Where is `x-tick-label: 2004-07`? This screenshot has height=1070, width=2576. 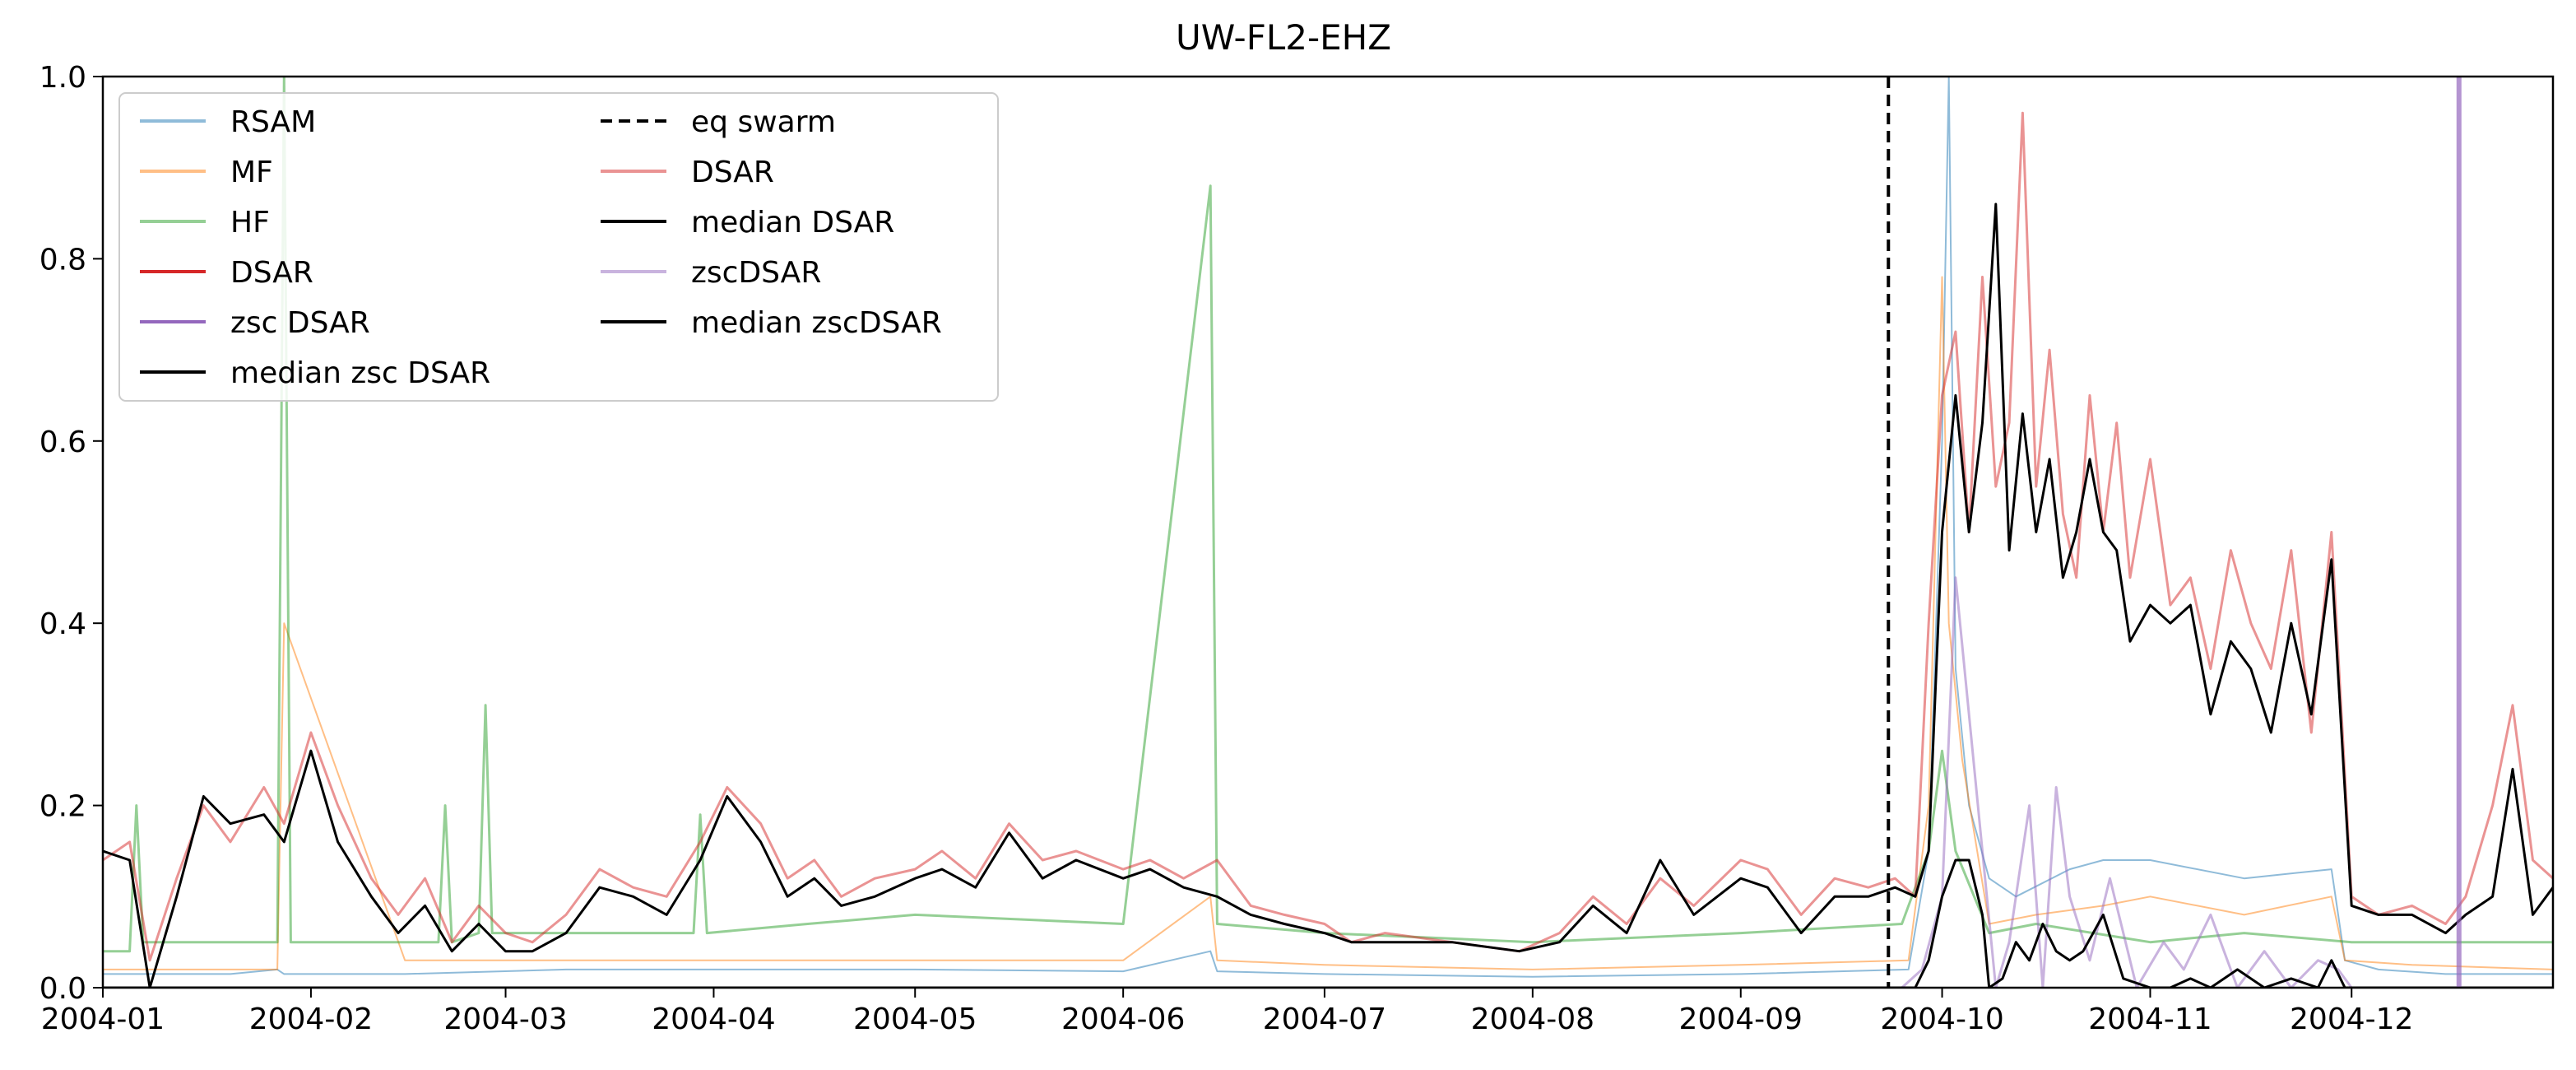
x-tick-label: 2004-07 is located at coordinates (1324, 1019).